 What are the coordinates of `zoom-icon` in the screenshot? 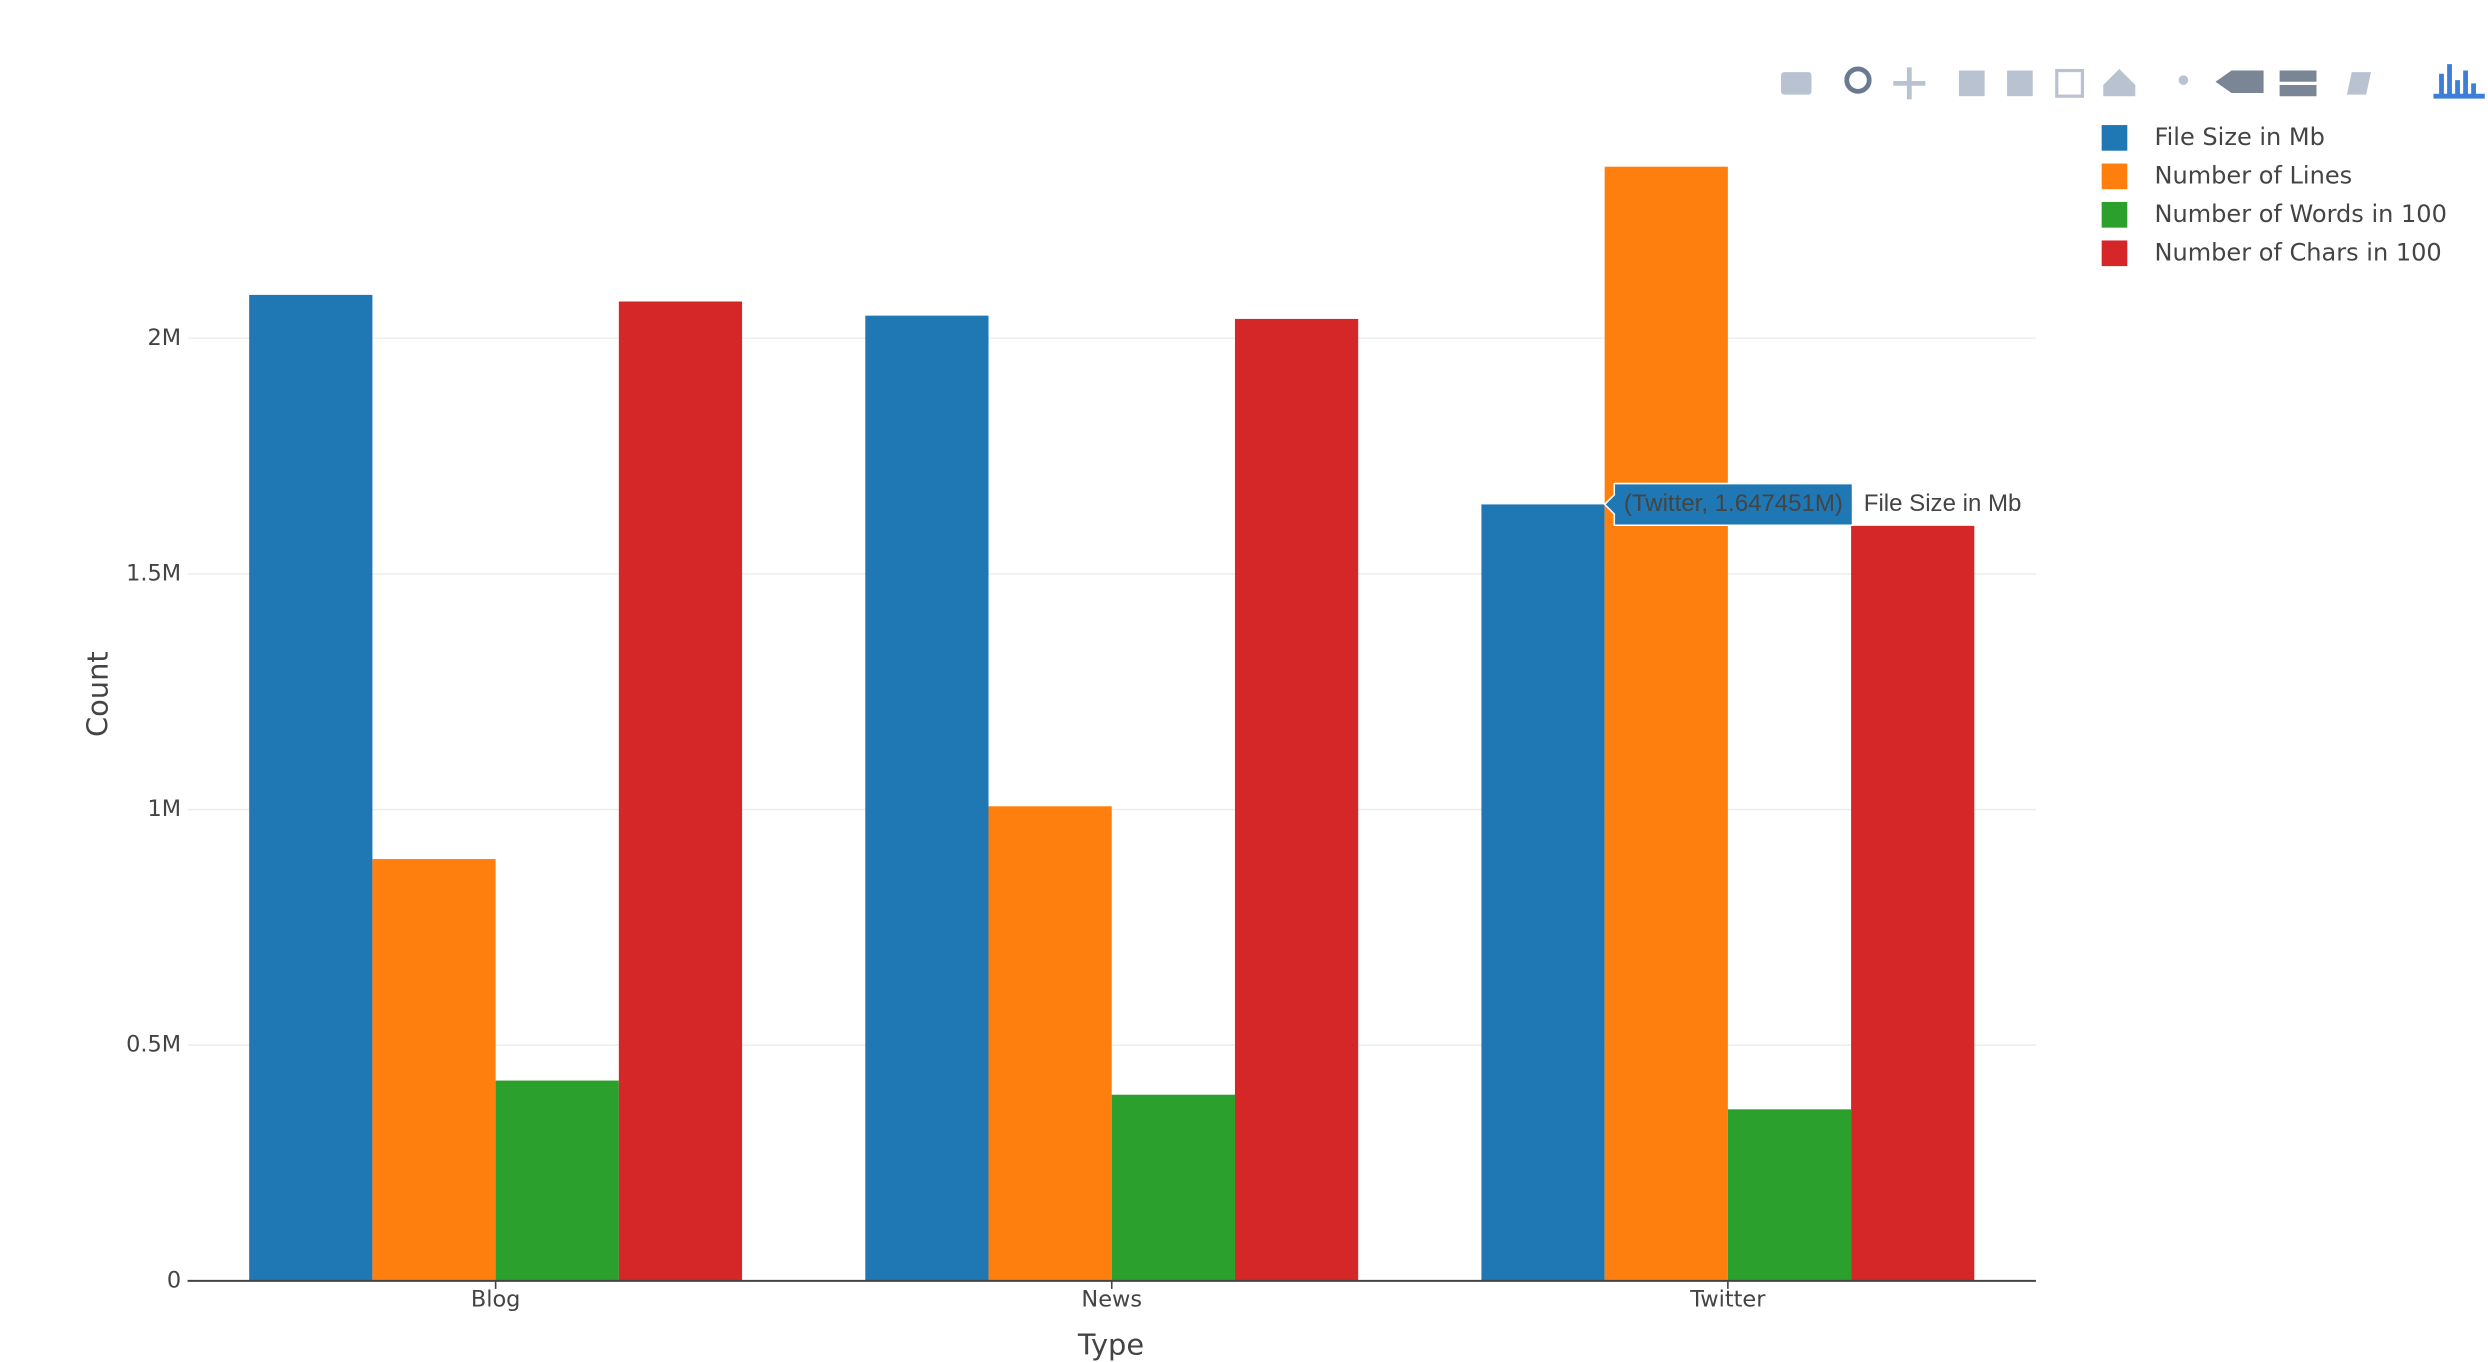 It's located at (1858, 80).